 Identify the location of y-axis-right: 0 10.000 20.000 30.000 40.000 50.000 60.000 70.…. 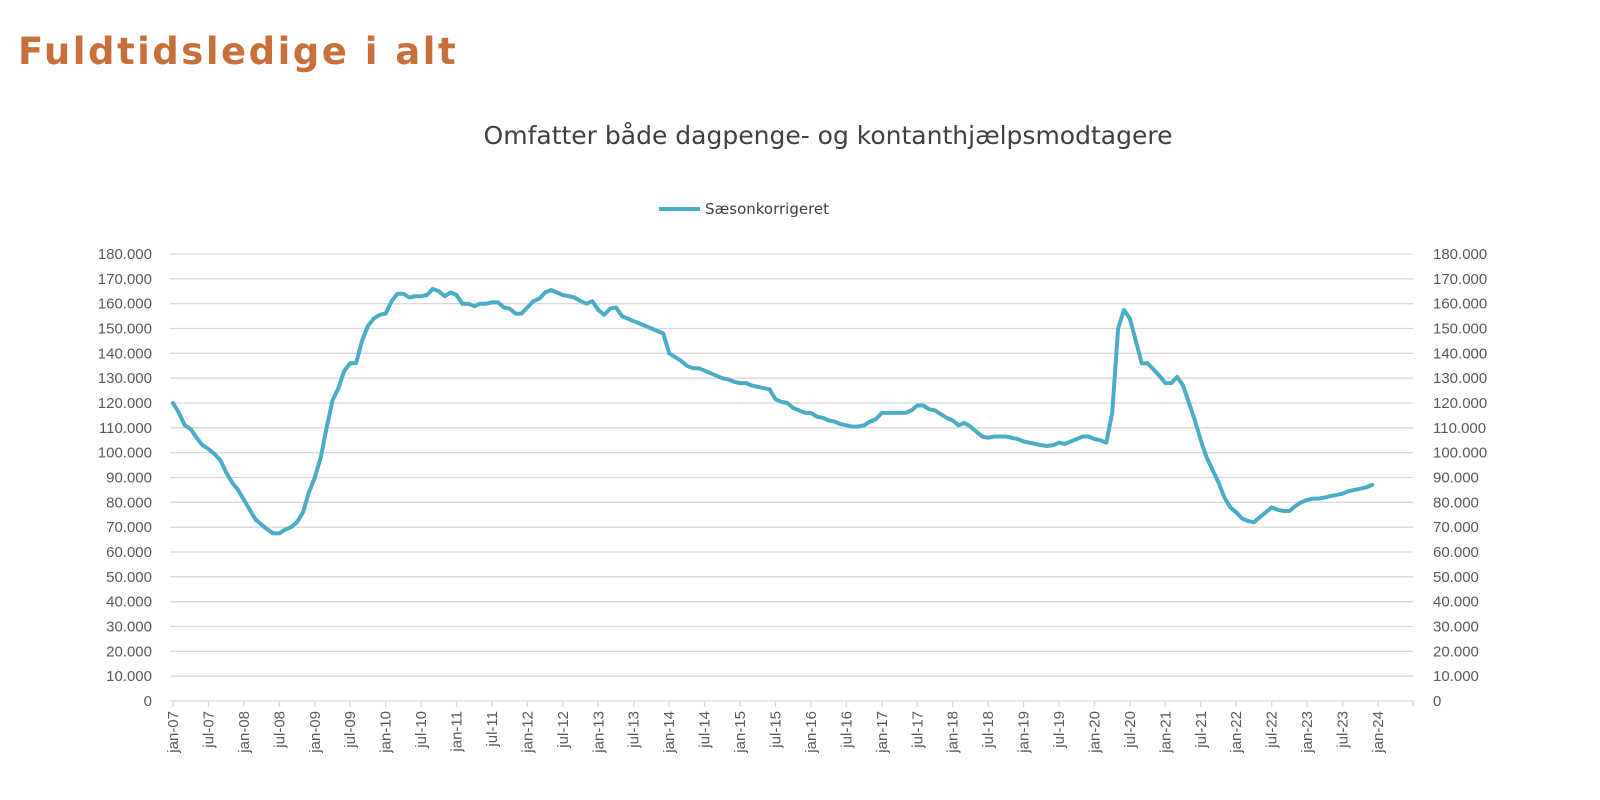
(1460, 478).